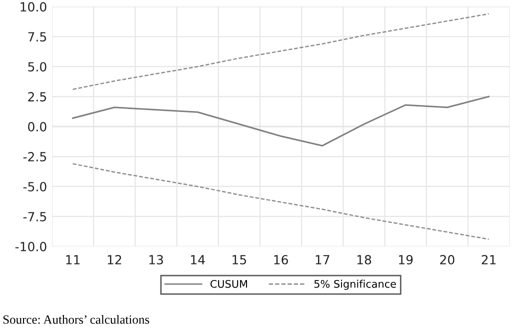 This screenshot has height=333, width=520. I want to click on x-tick-label: 15, so click(239, 259).